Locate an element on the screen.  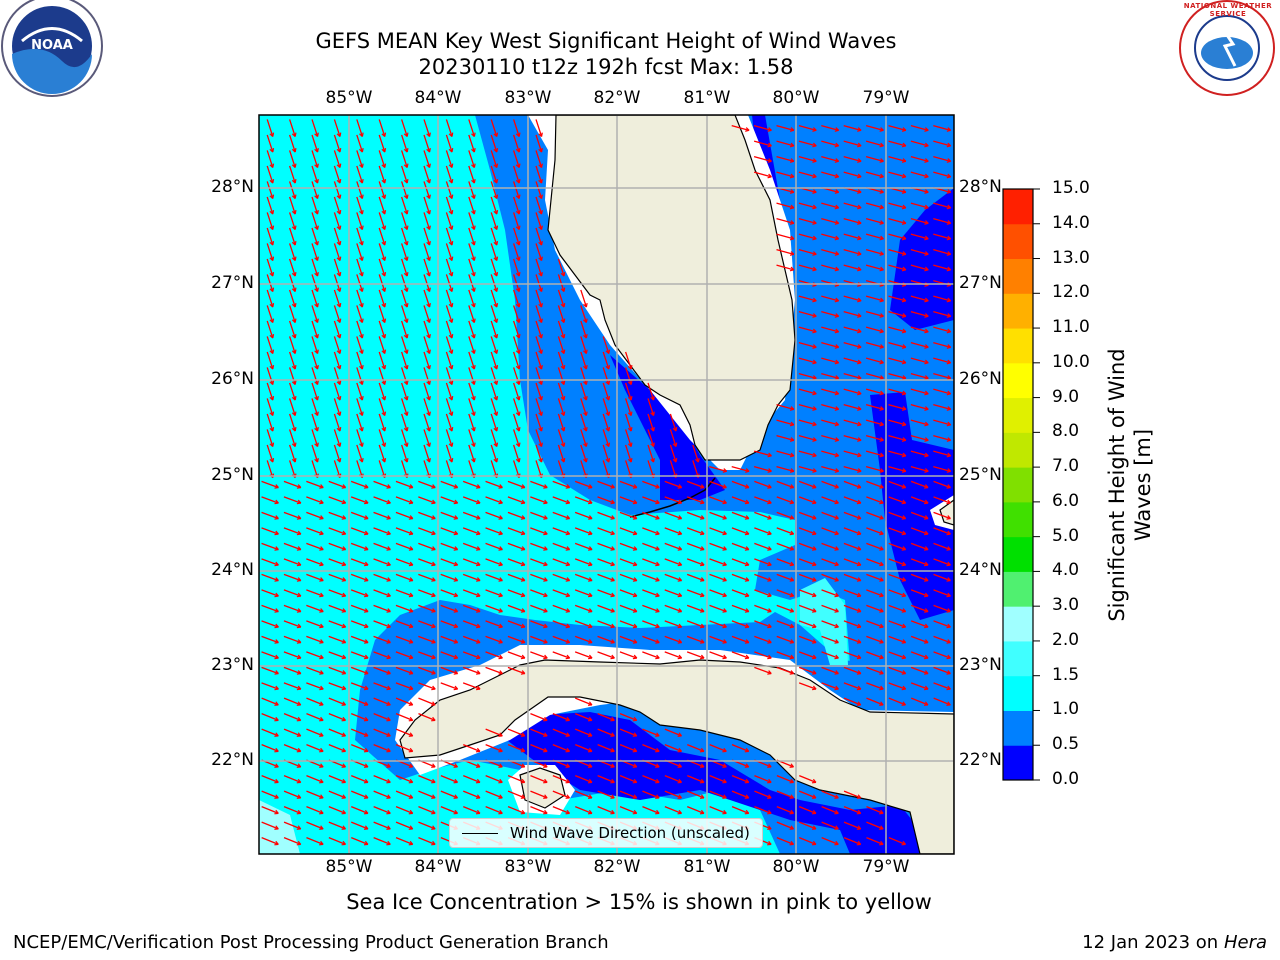
lat-label-right: 25°N is located at coordinates (980, 475).